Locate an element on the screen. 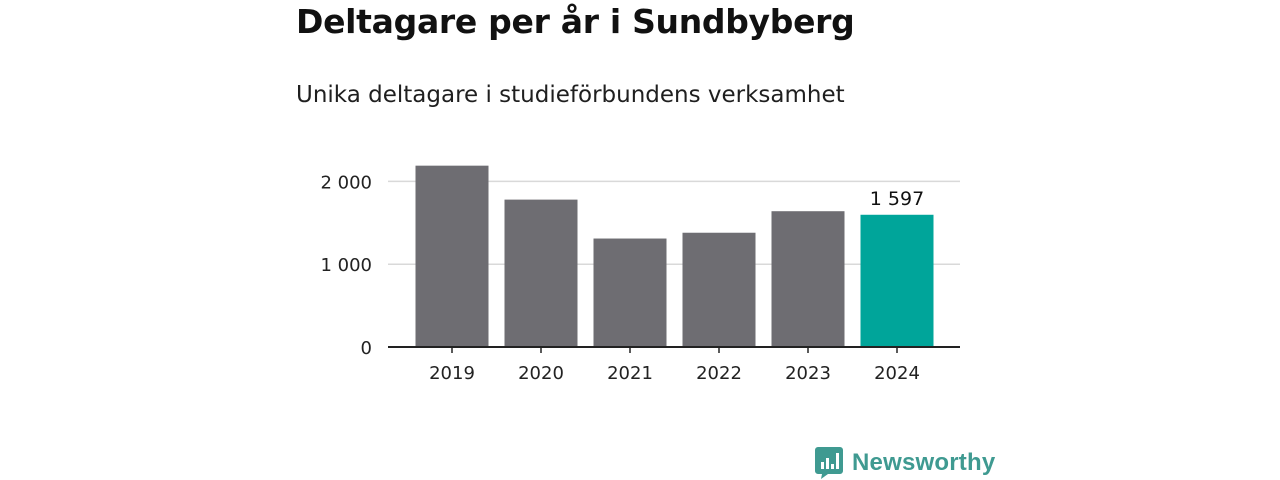  bar-2021 is located at coordinates (630, 292).